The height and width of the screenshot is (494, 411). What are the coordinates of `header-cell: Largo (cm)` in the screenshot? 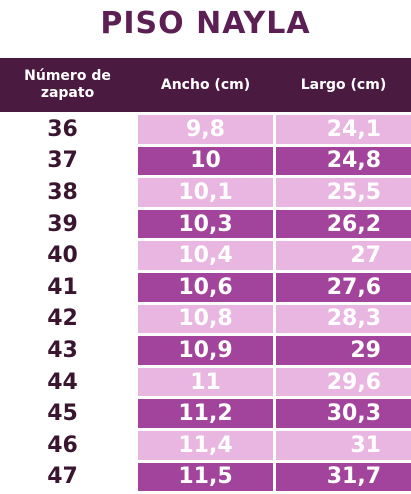 It's located at (343, 84).